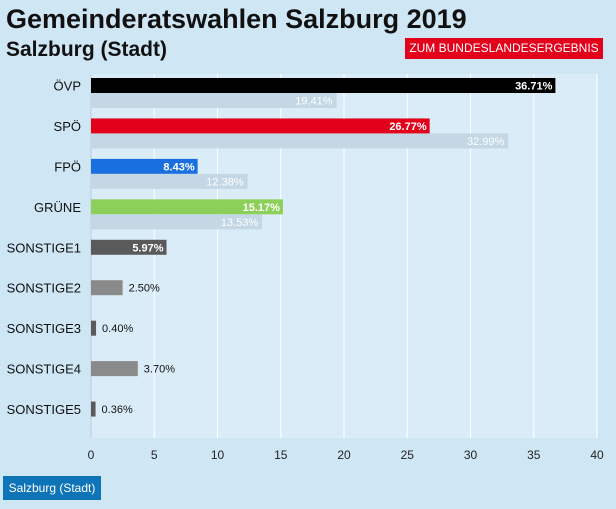 The width and height of the screenshot is (616, 509). I want to click on data-label-current: 36.71%, so click(534, 87).